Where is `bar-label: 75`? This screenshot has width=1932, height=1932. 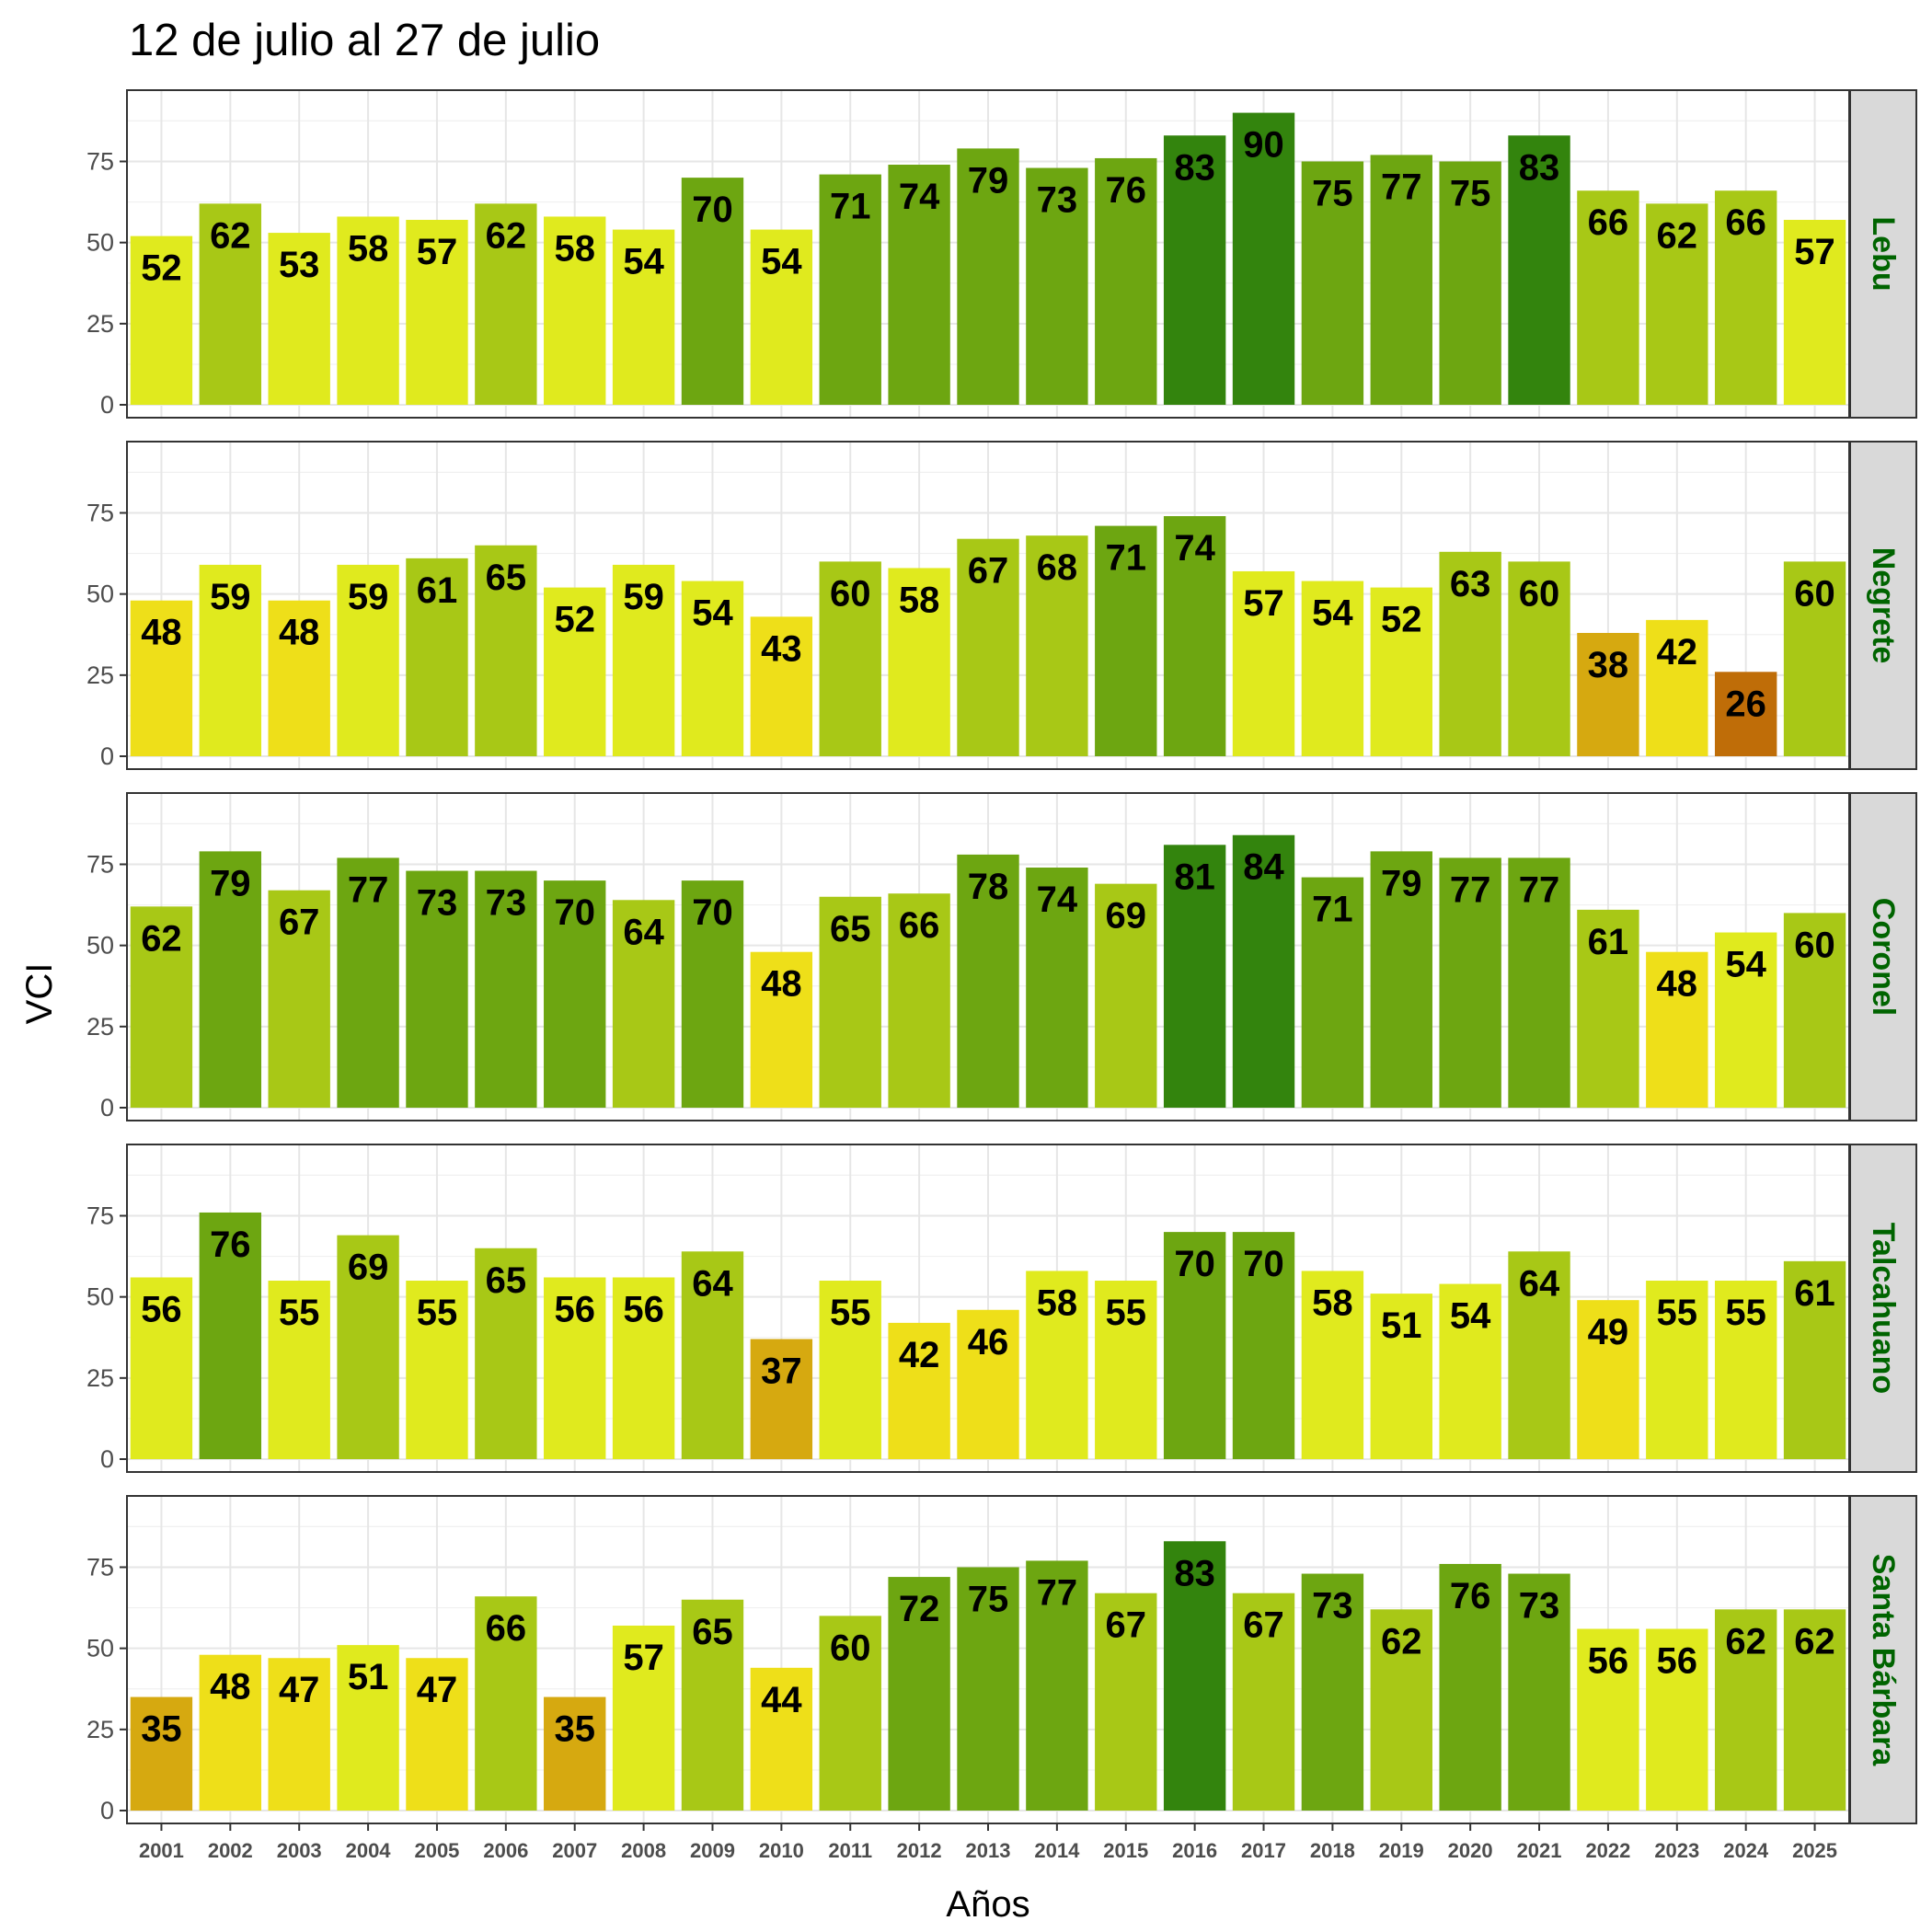 bar-label: 75 is located at coordinates (1470, 193).